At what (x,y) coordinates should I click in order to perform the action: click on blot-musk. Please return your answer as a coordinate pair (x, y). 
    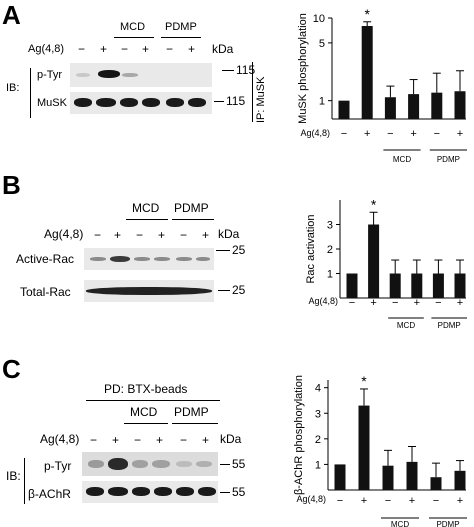
    Looking at the image, I should click on (141, 103).